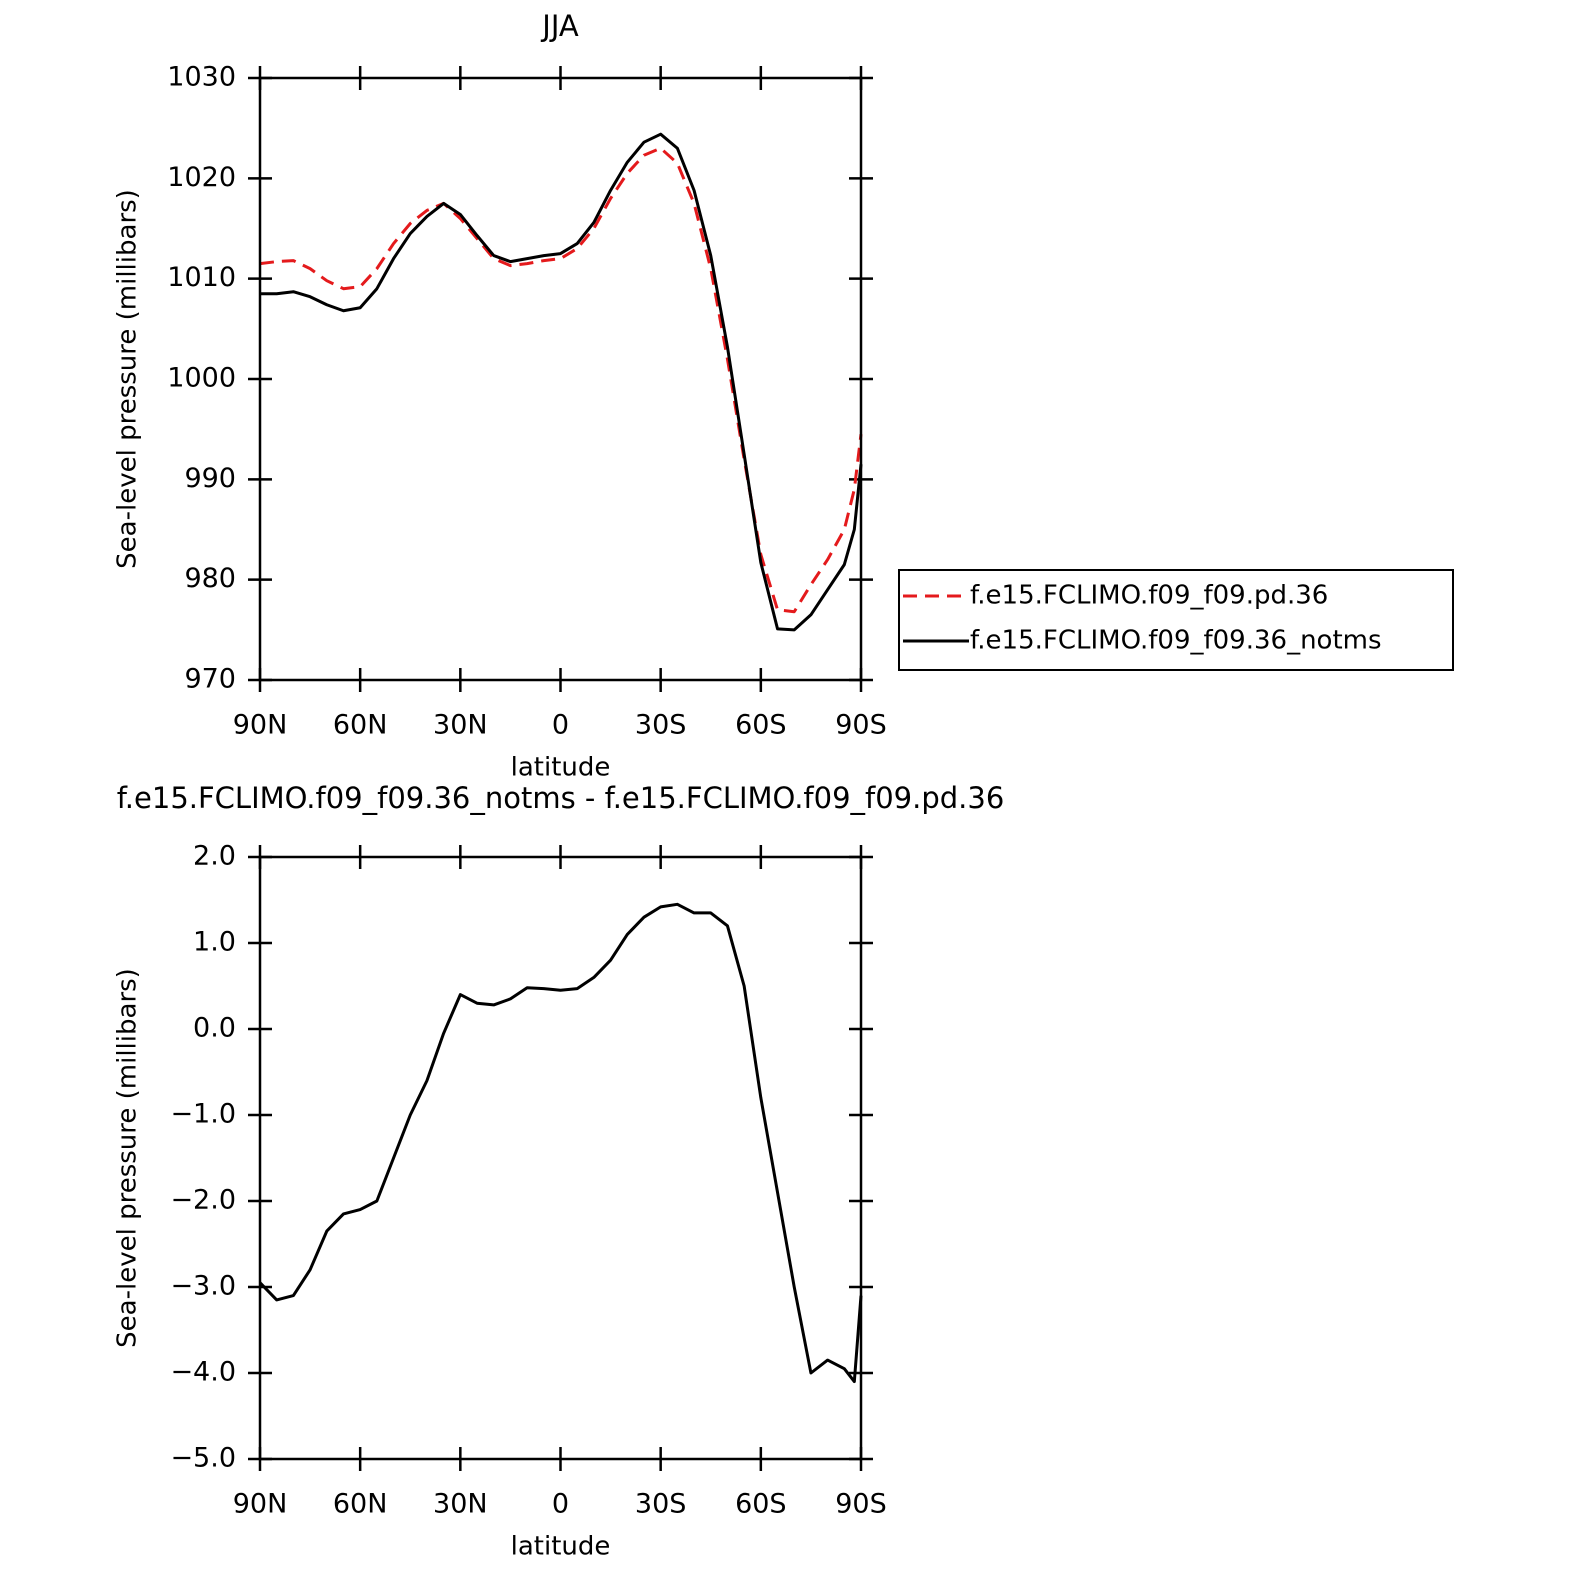  I want to click on y-tick-label: 970, so click(210, 679).